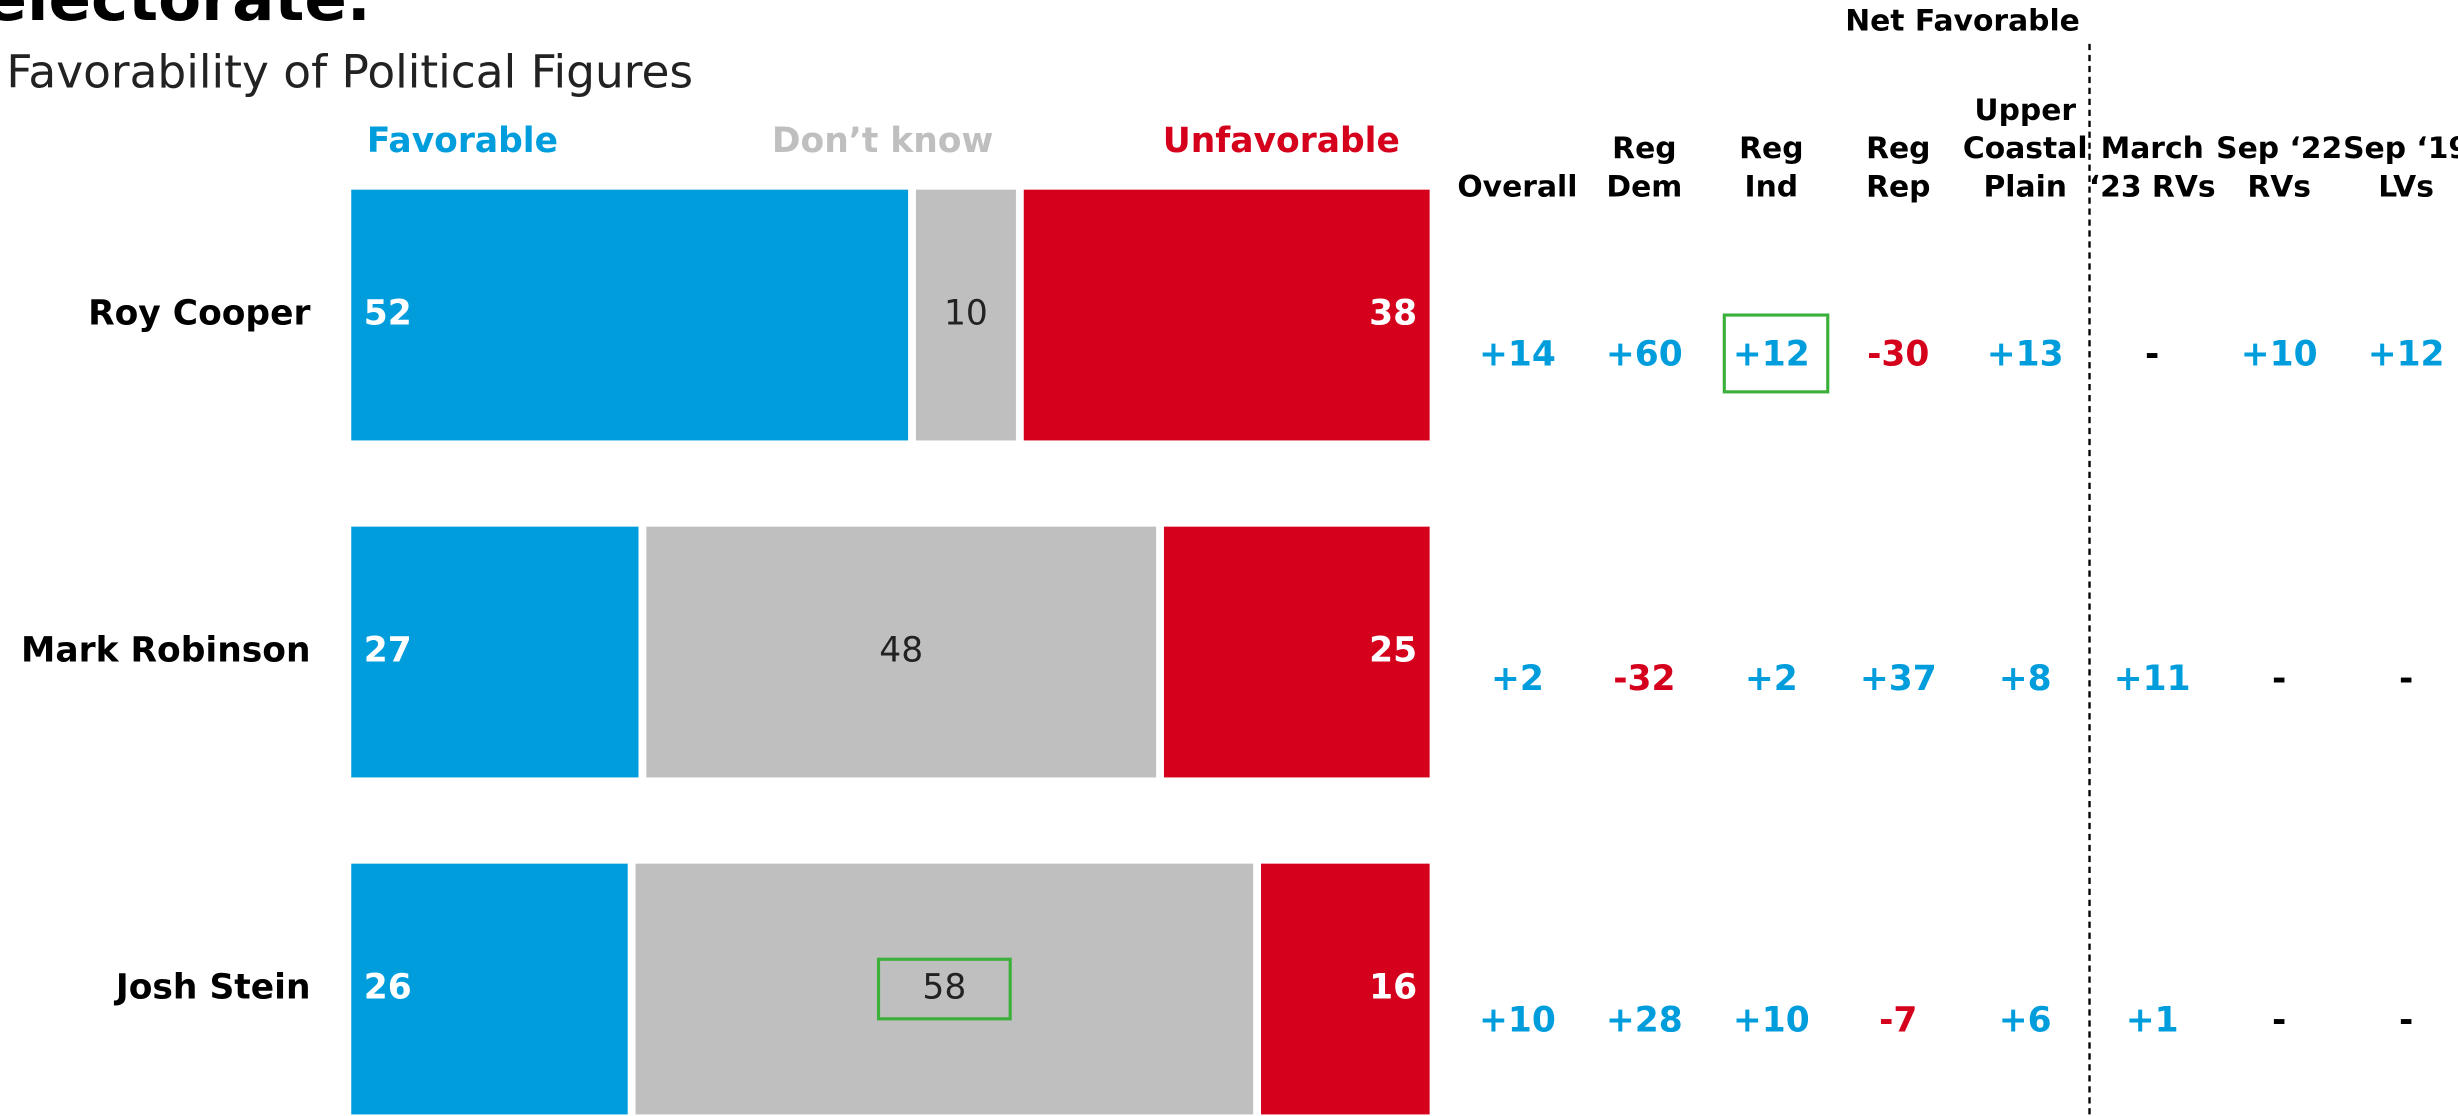  Describe the element at coordinates (165, 651) in the screenshot. I see `category-label: Mark Robinson` at that location.